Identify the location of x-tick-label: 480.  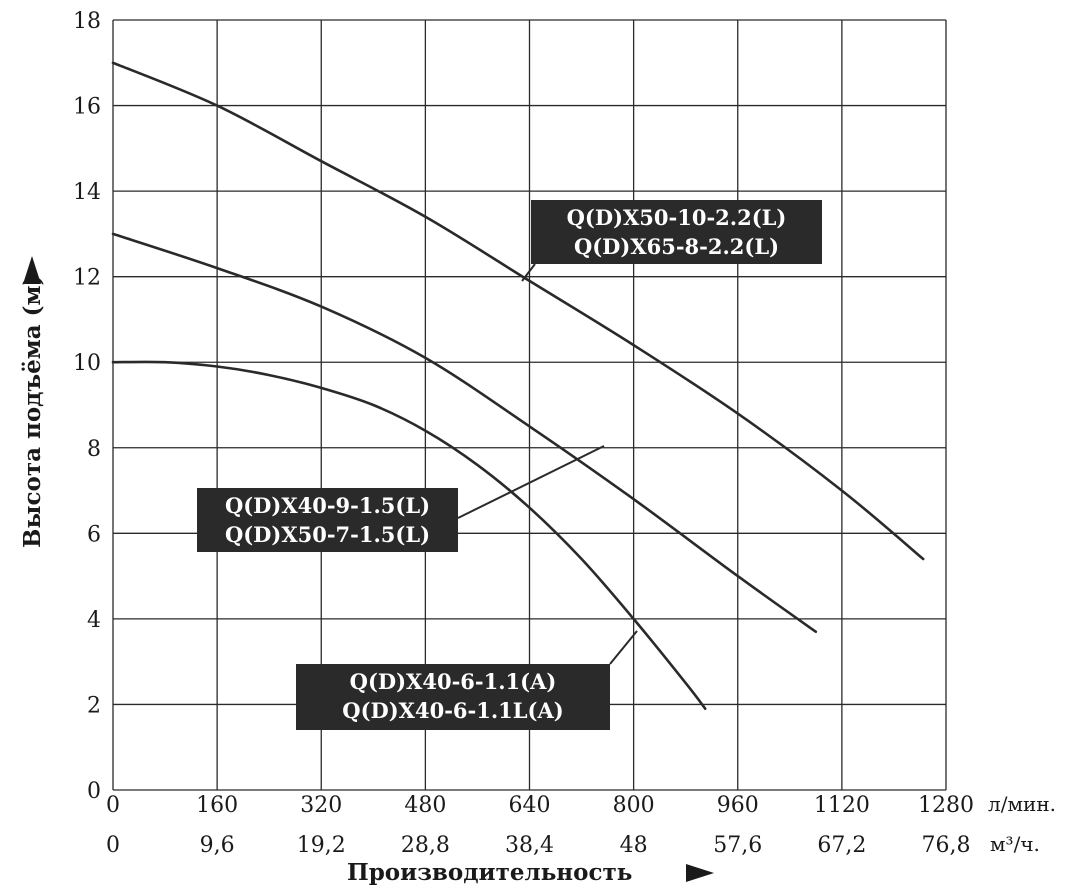
(425, 805).